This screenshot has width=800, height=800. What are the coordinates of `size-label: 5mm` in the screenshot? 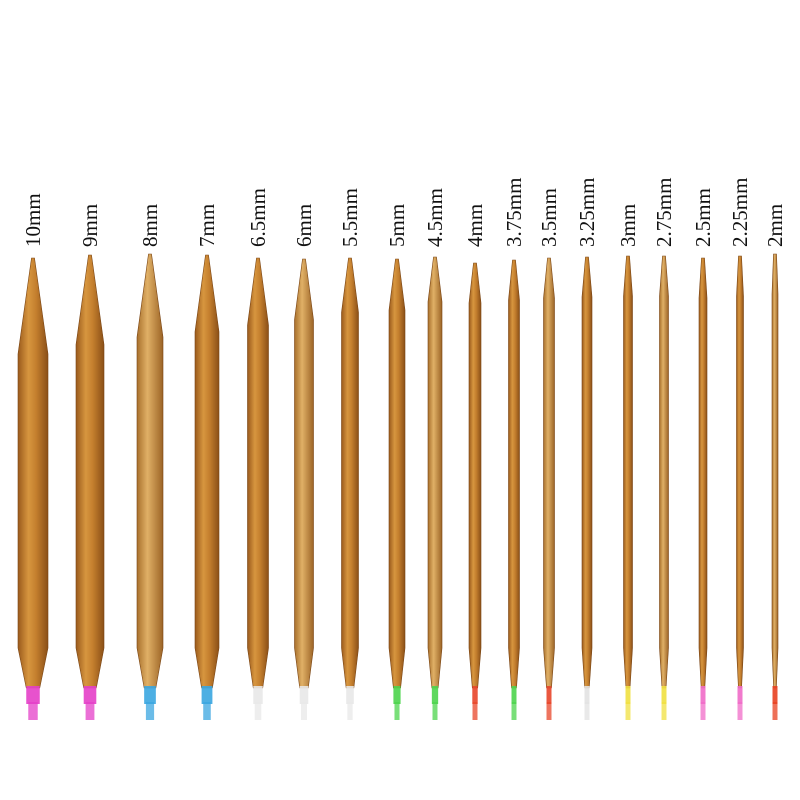 It's located at (397, 225).